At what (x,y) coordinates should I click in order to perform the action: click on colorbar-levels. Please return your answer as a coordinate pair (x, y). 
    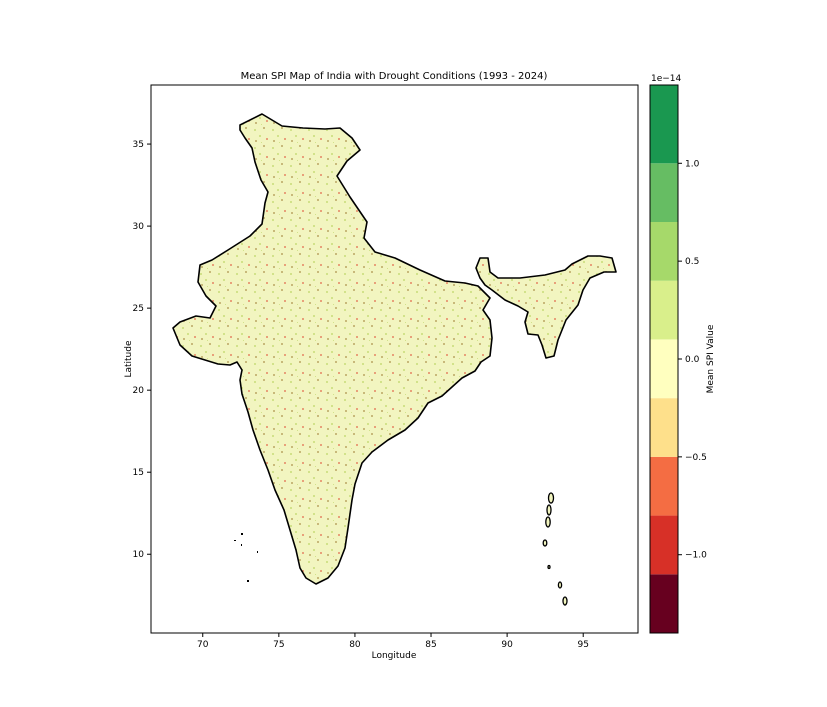
    Looking at the image, I should click on (664, 359).